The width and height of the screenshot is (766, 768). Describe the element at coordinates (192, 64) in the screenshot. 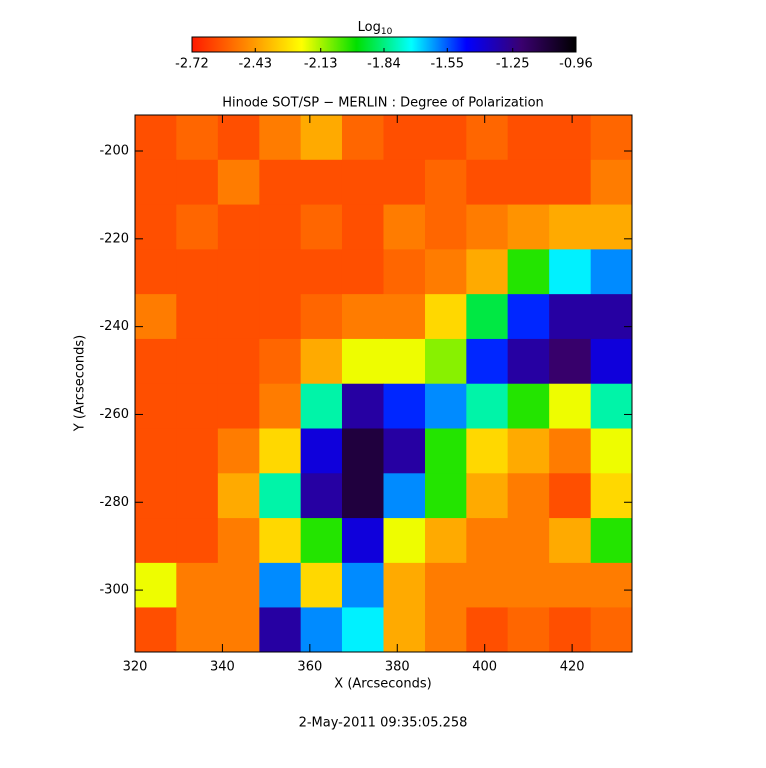

I see `colorbar-tick-label: -2.72` at that location.